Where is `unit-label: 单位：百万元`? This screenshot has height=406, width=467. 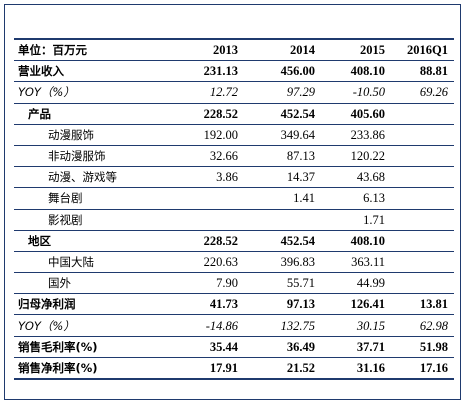
unit-label: 单位：百万元 is located at coordinates (89, 50).